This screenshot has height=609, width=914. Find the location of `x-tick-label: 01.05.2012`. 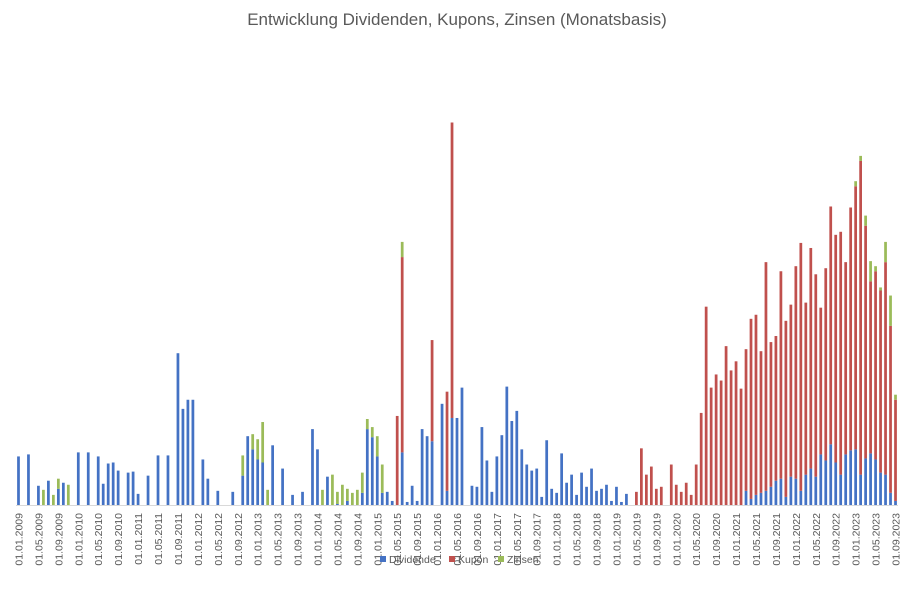

x-tick-label: 01.05.2012 is located at coordinates (219, 539).